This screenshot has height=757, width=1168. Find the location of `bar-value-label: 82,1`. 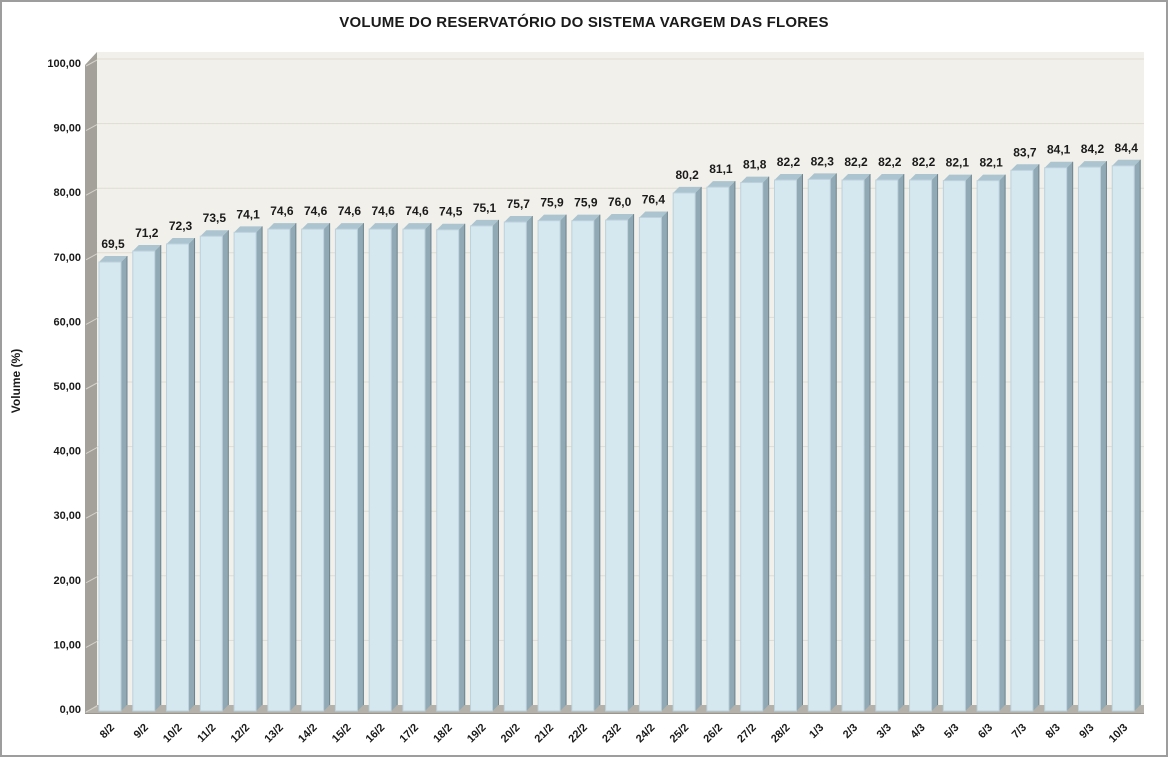

bar-value-label: 82,1 is located at coordinates (958, 163).